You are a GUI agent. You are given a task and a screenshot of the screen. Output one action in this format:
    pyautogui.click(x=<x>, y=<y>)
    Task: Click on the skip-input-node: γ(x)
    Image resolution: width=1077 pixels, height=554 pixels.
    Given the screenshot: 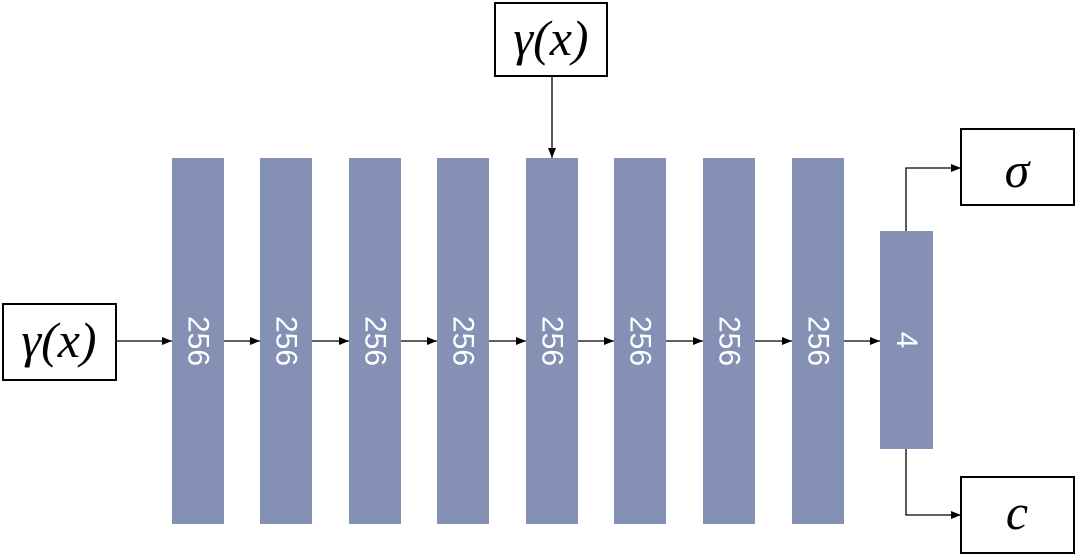 What is the action you would take?
    pyautogui.click(x=551, y=39)
    